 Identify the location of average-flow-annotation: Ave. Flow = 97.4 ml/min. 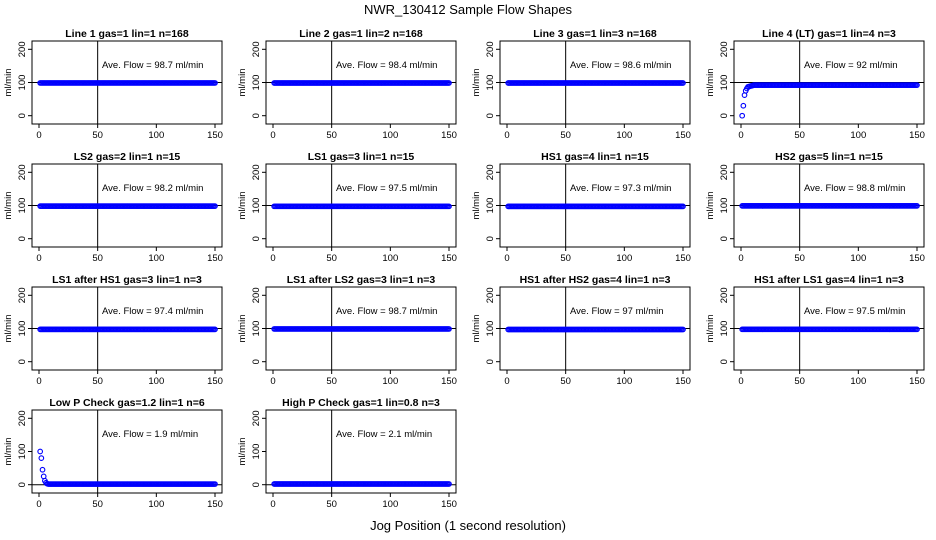
(152, 311).